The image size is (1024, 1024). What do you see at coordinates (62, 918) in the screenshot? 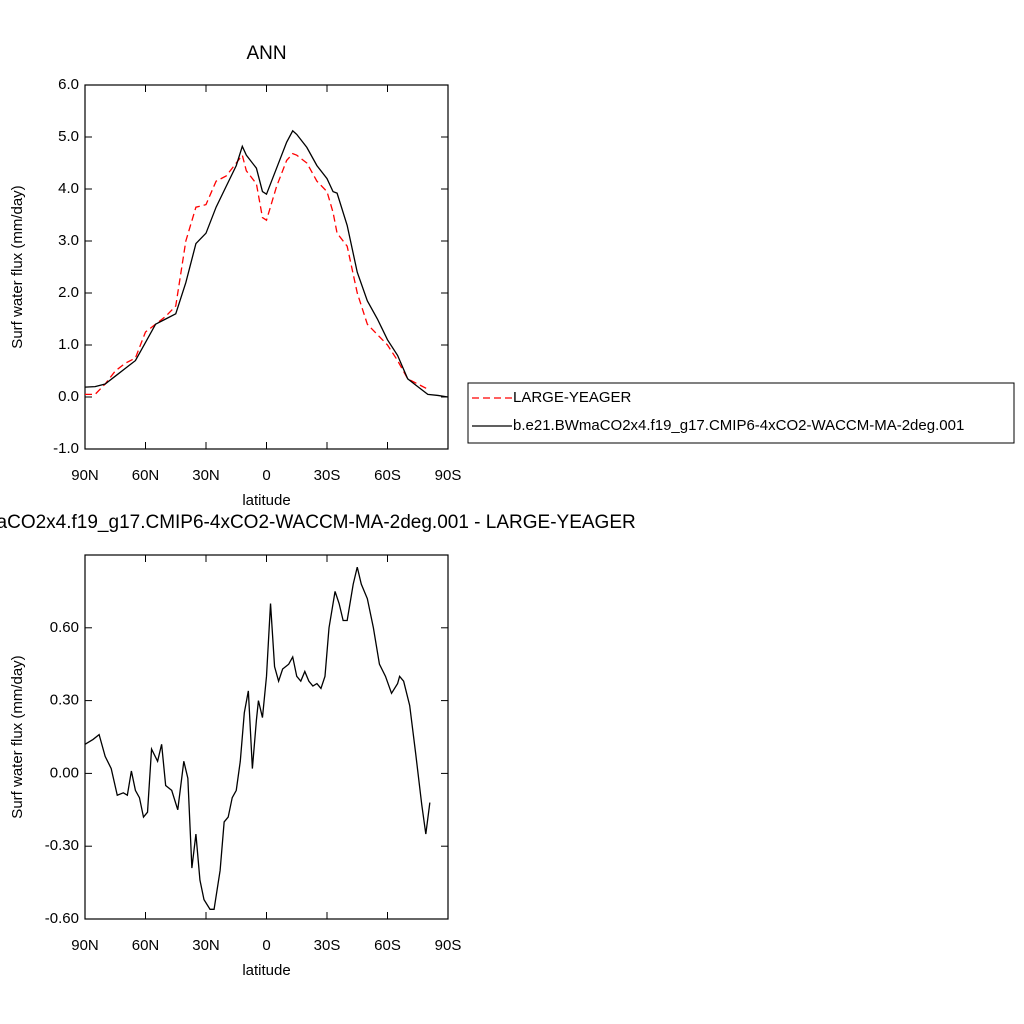
I see `y-tick-label: -0.60` at bounding box center [62, 918].